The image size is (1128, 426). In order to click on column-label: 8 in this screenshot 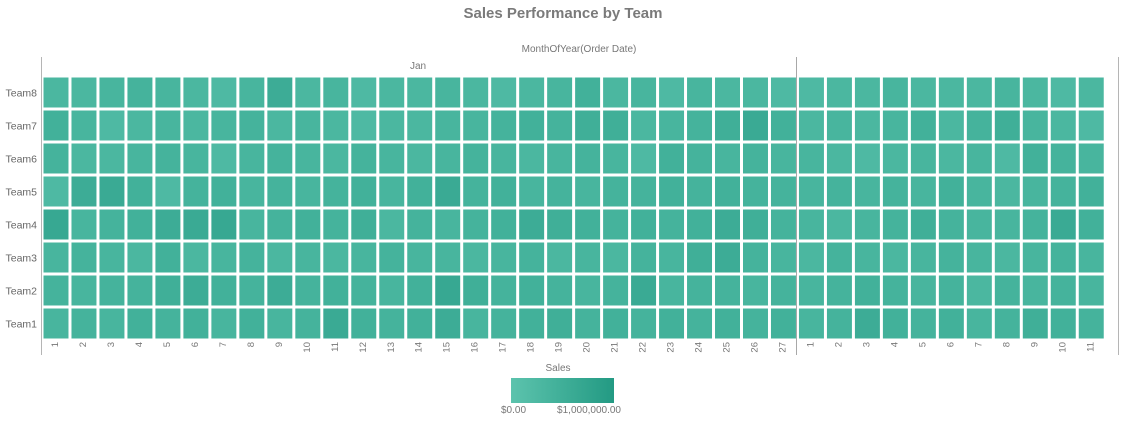, I will do `click(251, 344)`.